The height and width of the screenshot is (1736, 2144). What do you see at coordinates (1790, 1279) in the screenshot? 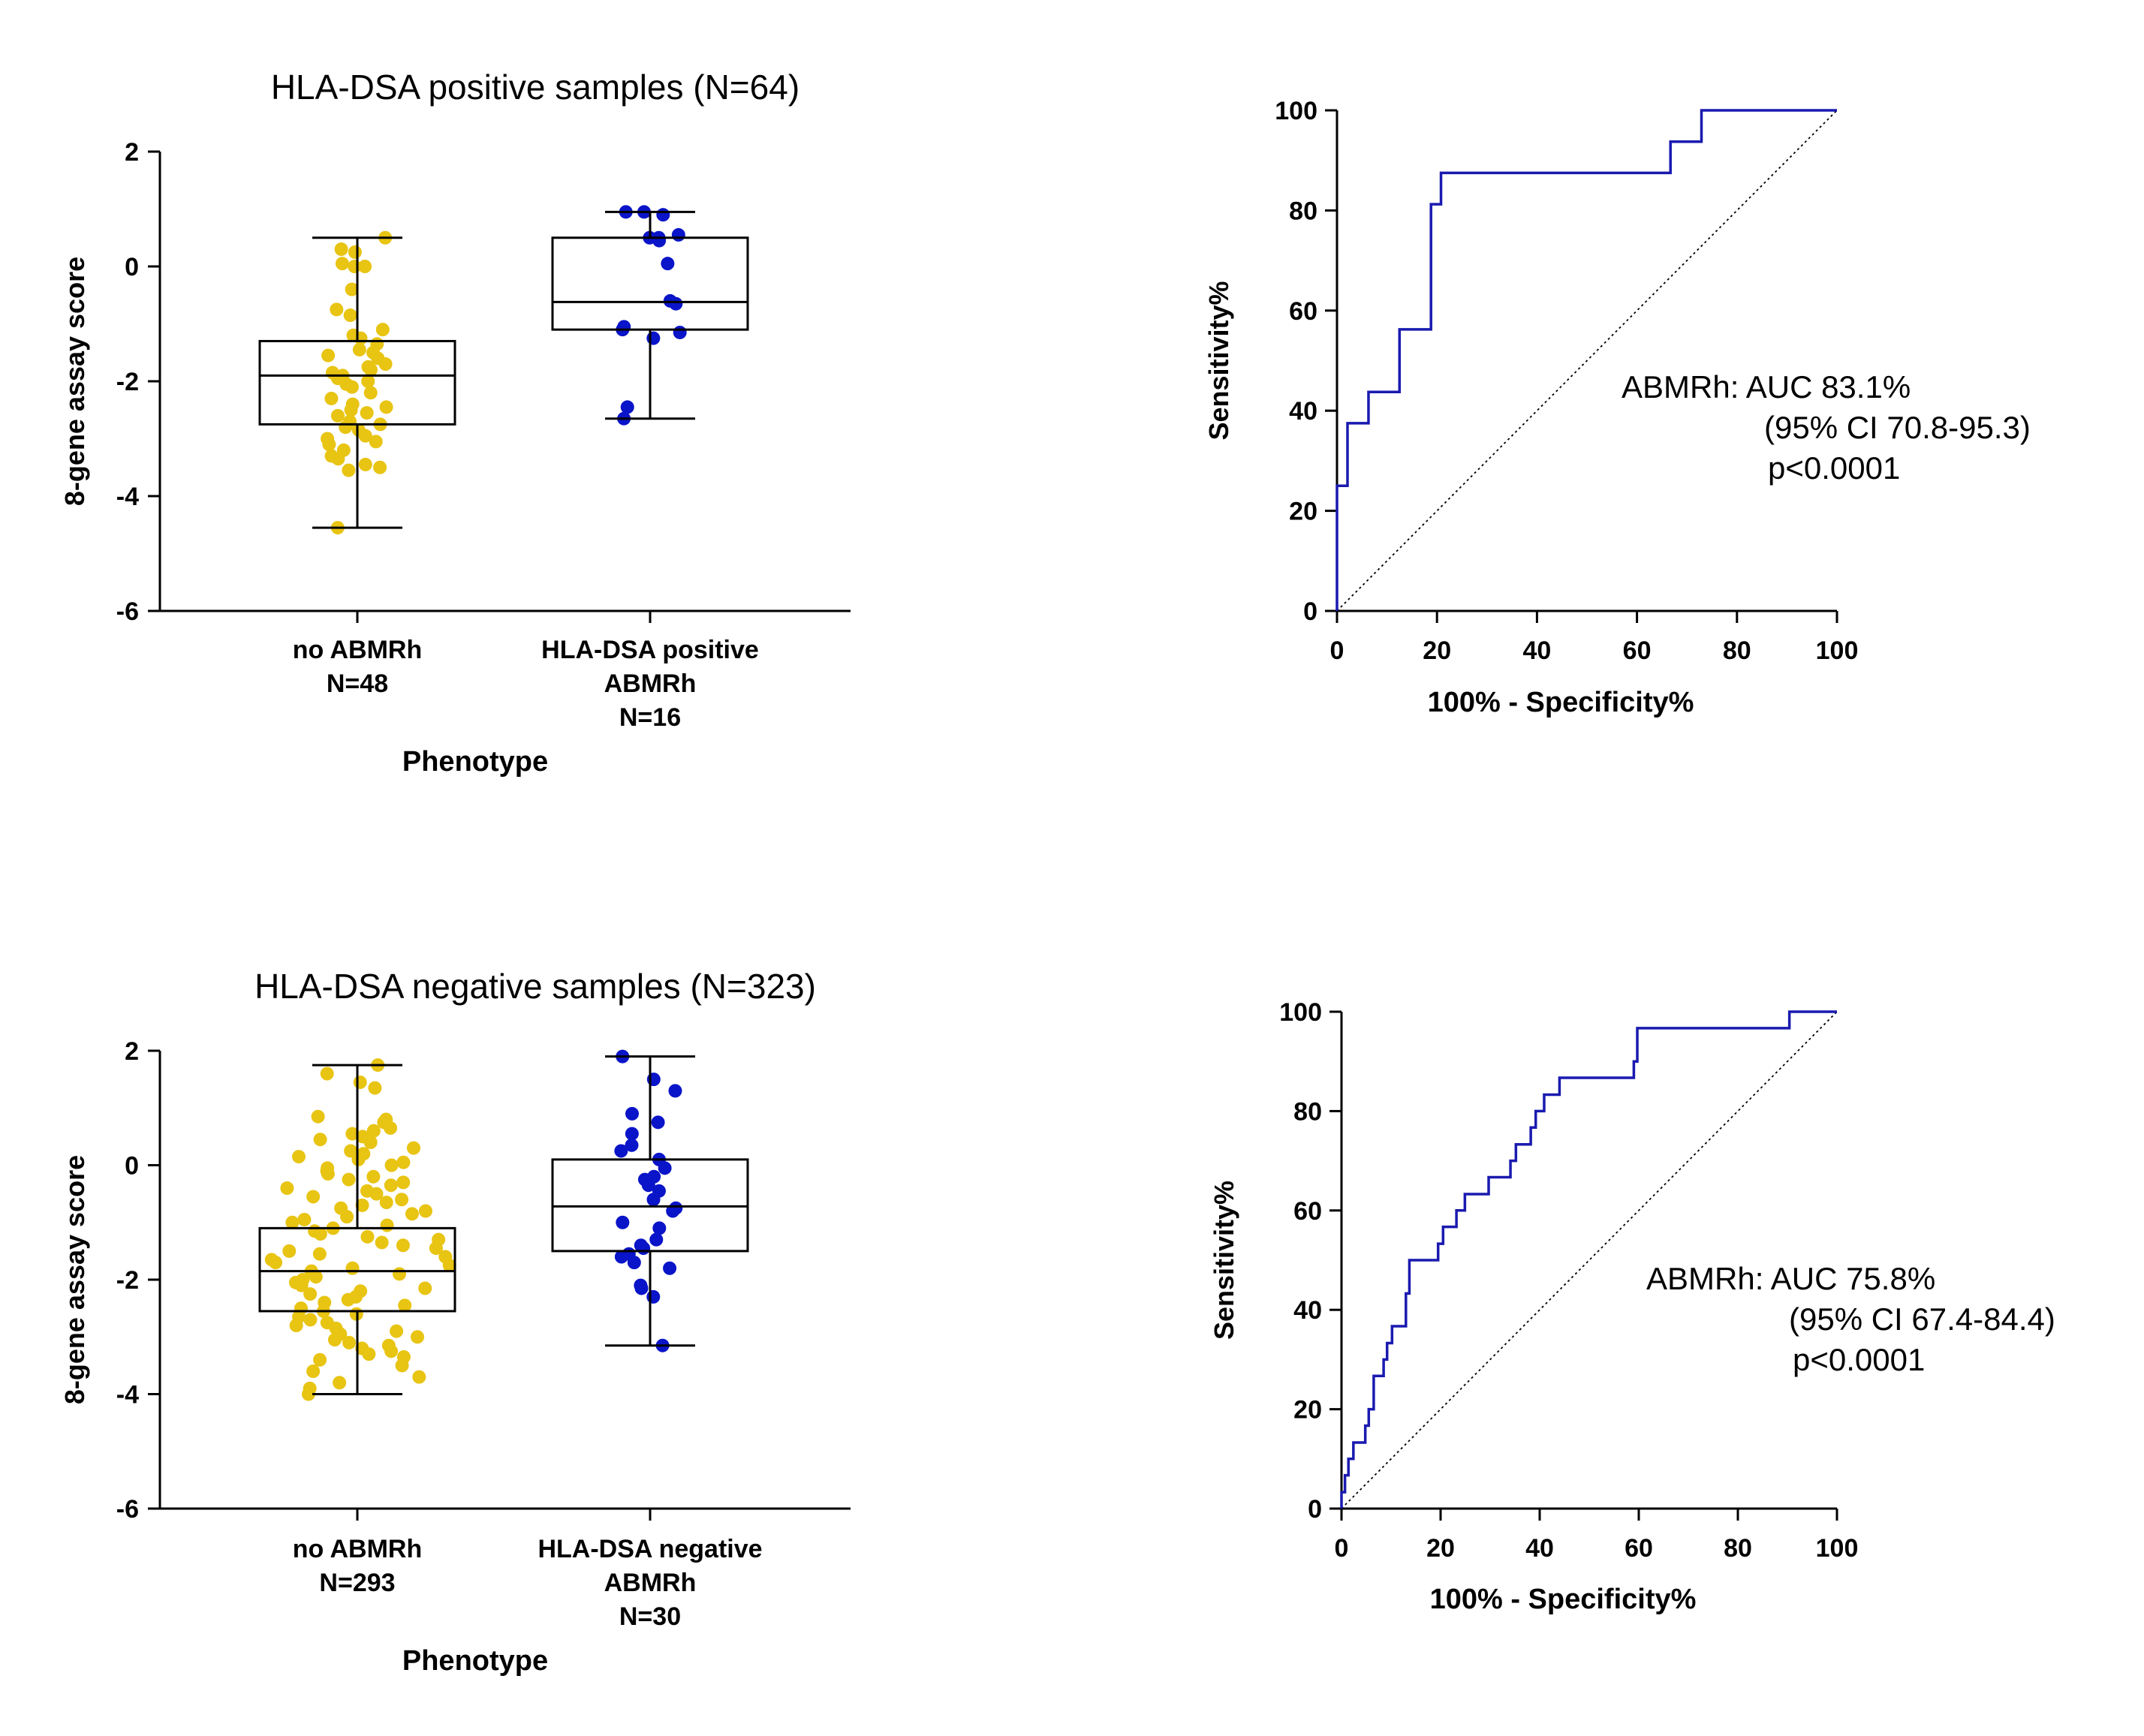
I see `annotation-auc: ABMRh: AUC 75.8%` at bounding box center [1790, 1279].